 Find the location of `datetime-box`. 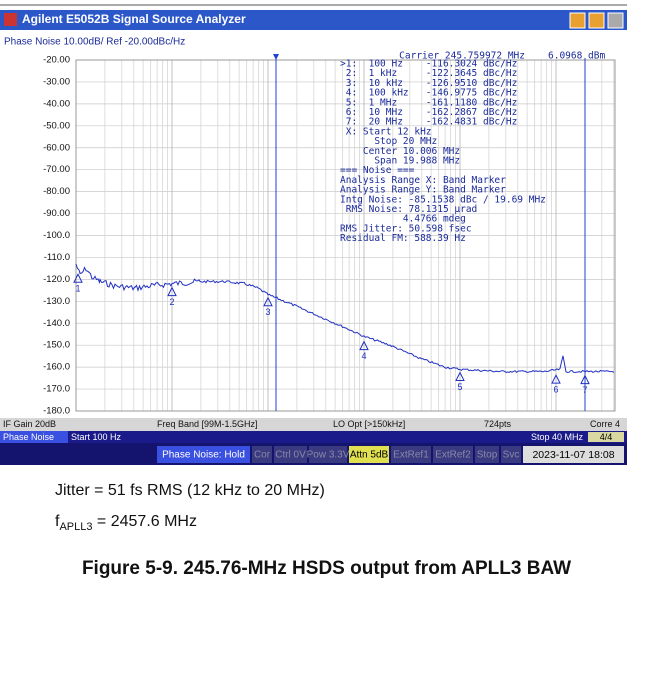

datetime-box is located at coordinates (573, 454).